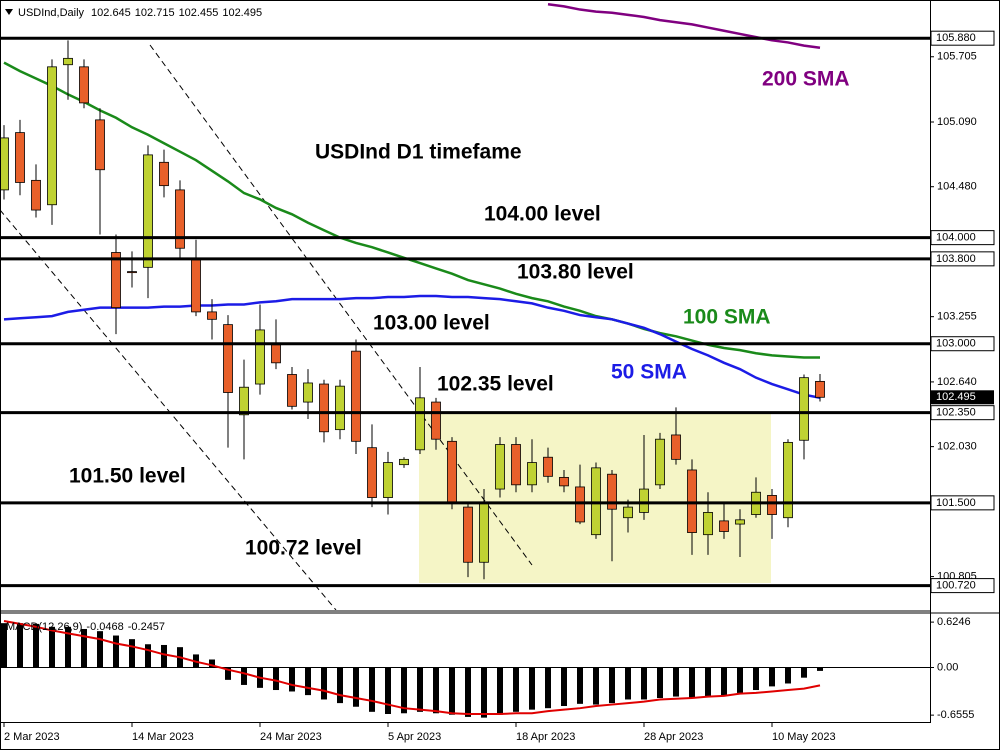  What do you see at coordinates (804, 737) in the screenshot?
I see `x-tick-label: 10 May 2023` at bounding box center [804, 737].